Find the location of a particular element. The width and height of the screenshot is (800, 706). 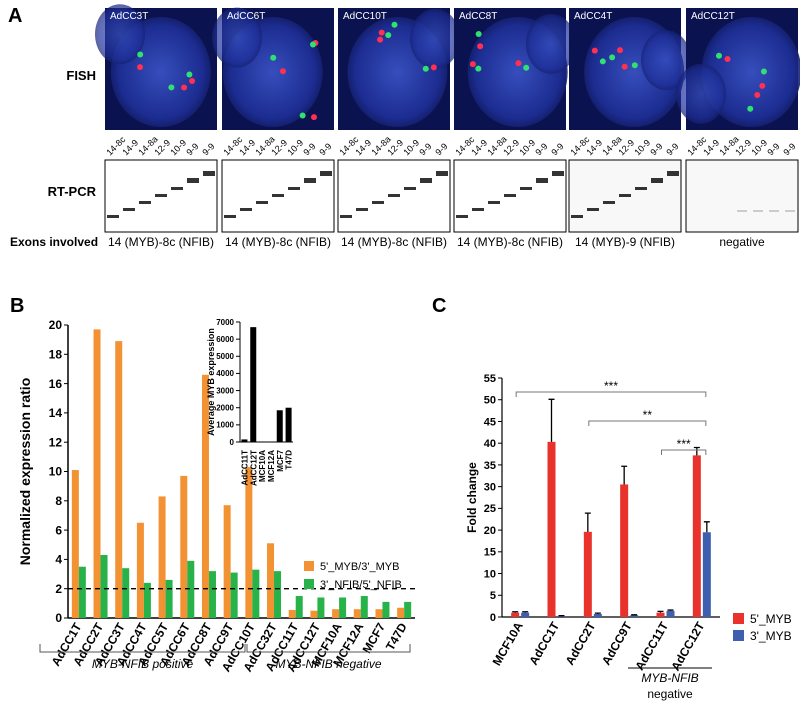

y-tick-label: 15 is located at coordinates (490, 553).